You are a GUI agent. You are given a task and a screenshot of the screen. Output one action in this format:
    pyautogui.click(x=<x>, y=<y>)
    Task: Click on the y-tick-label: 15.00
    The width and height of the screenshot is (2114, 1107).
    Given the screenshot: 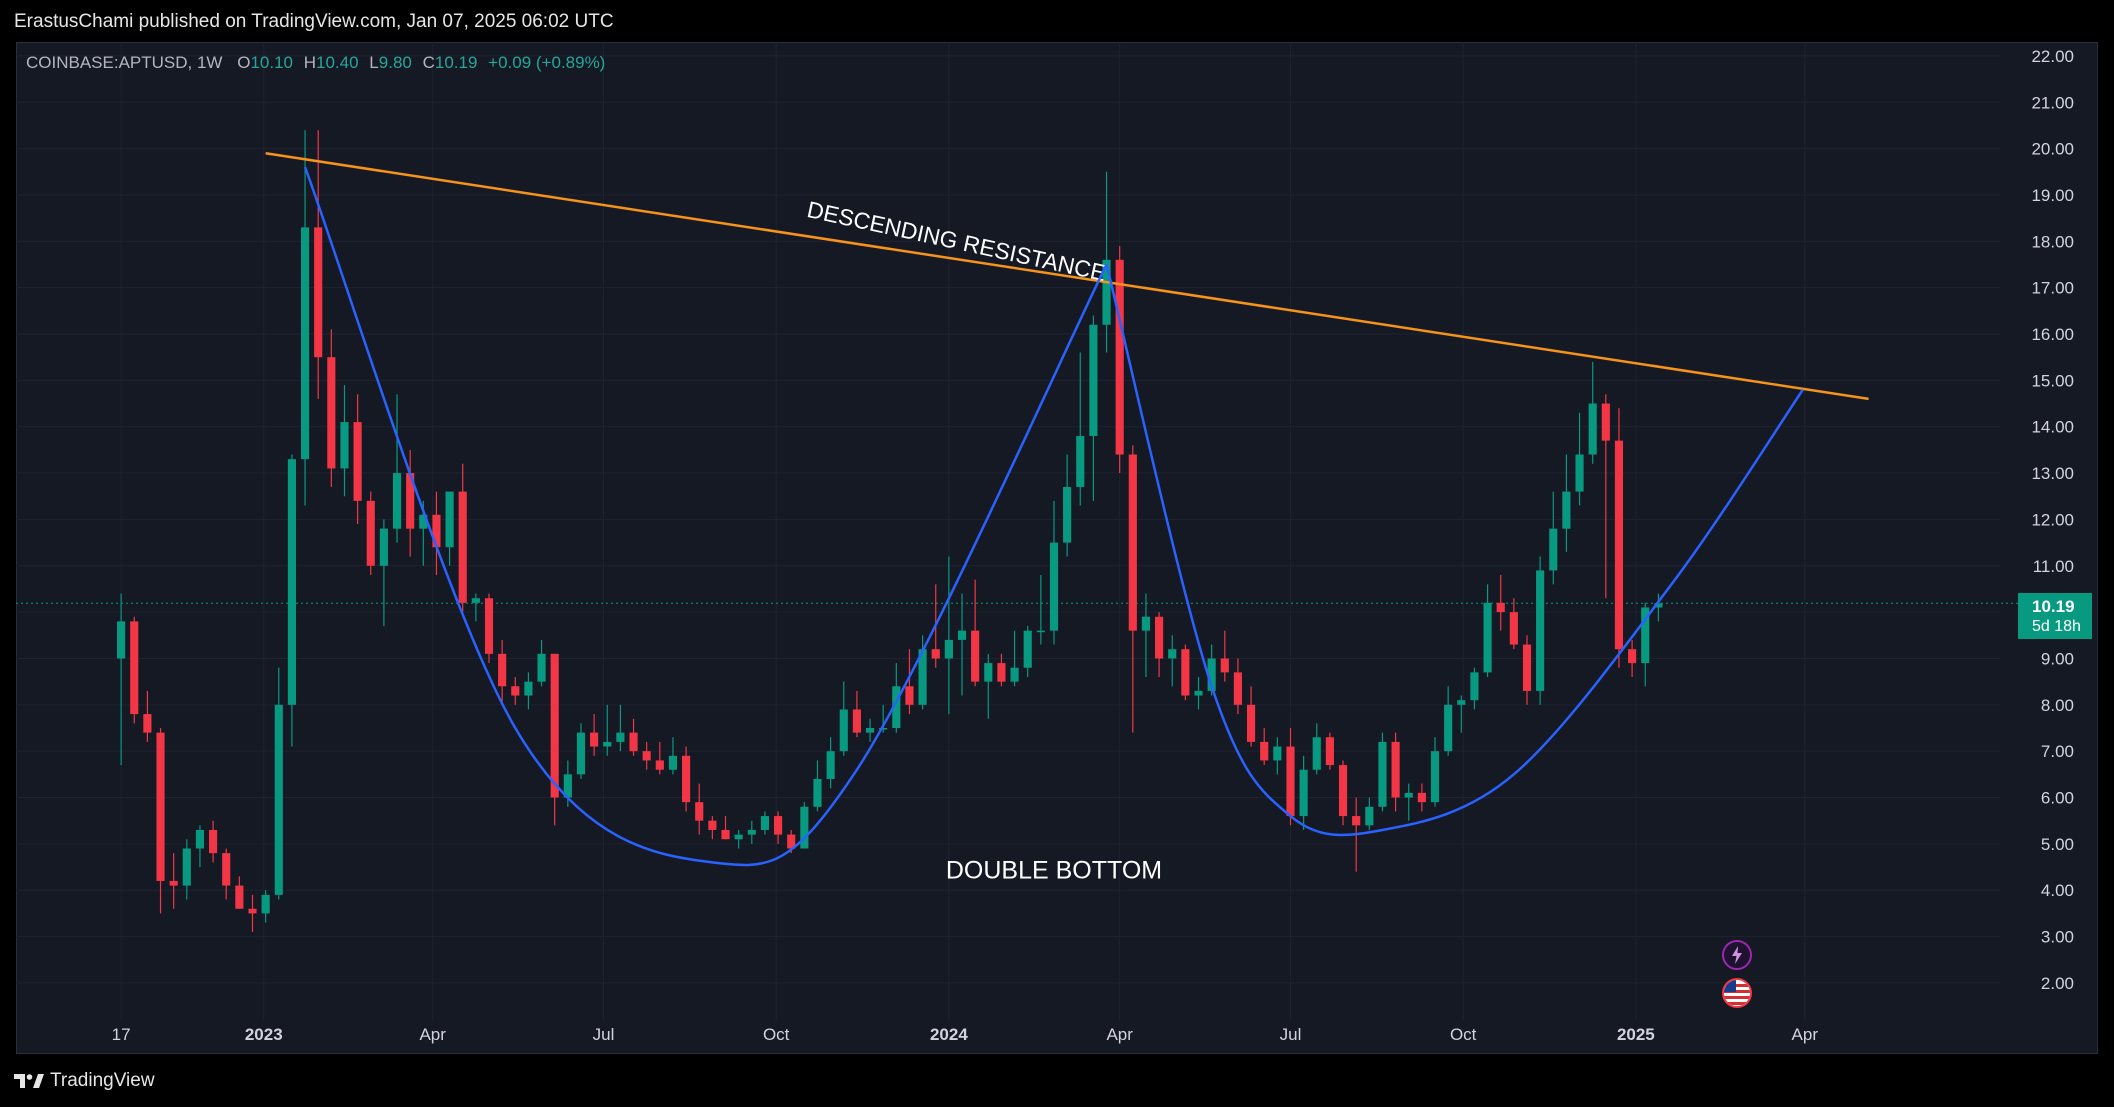 What is the action you would take?
    pyautogui.click(x=2052, y=380)
    